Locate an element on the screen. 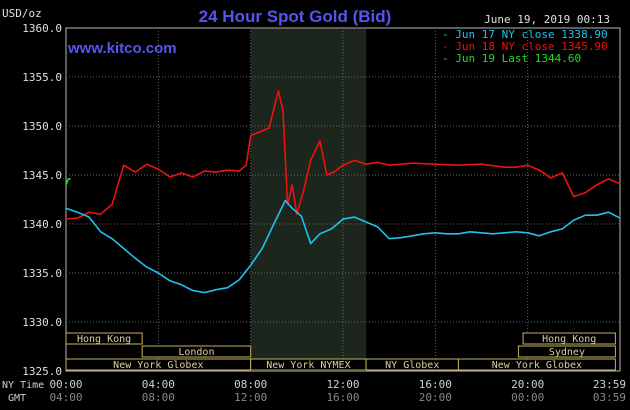 This screenshot has height=410, width=630. x-tick-label-ny: 08:00 is located at coordinates (250, 384).